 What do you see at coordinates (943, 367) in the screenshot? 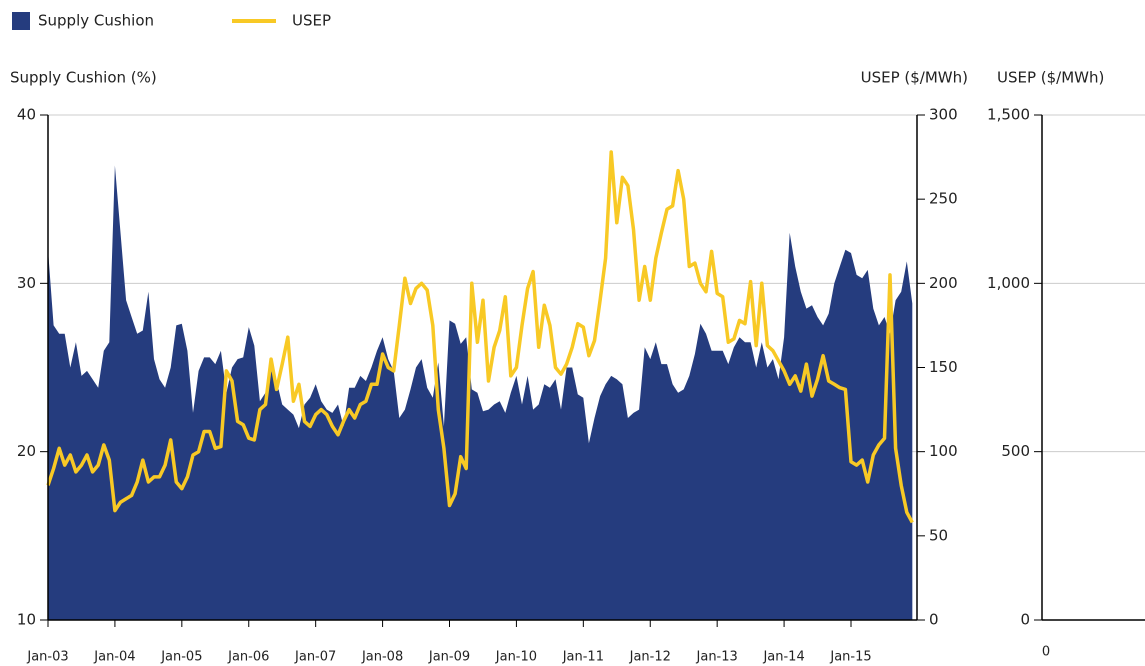
I see `y2-tick-label: 150` at bounding box center [943, 367].